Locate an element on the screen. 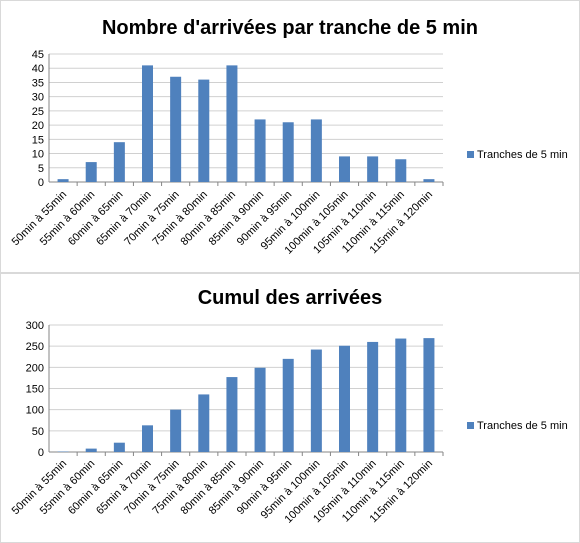 The image size is (580, 543). y-tick-label: 150 is located at coordinates (35, 390).